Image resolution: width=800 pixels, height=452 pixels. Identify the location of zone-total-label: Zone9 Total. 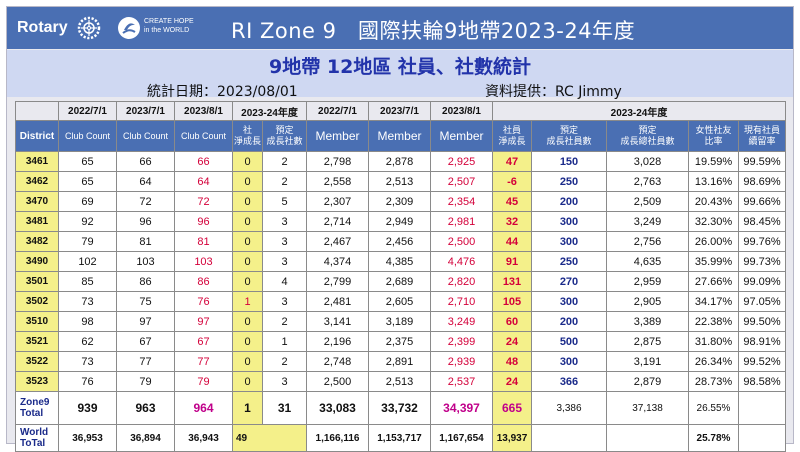
(37, 408).